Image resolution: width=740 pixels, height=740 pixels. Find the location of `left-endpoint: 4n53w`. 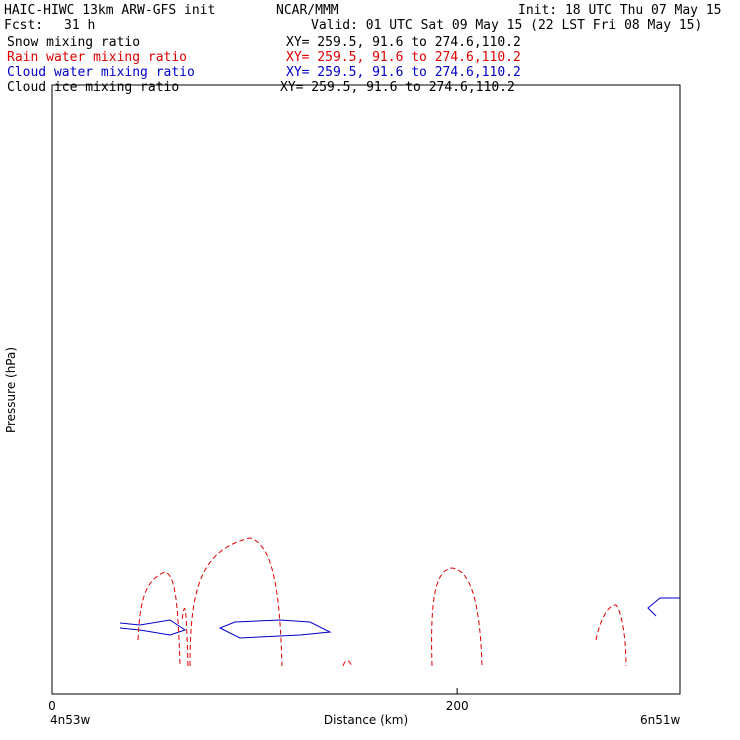

left-endpoint: 4n53w is located at coordinates (70, 720).